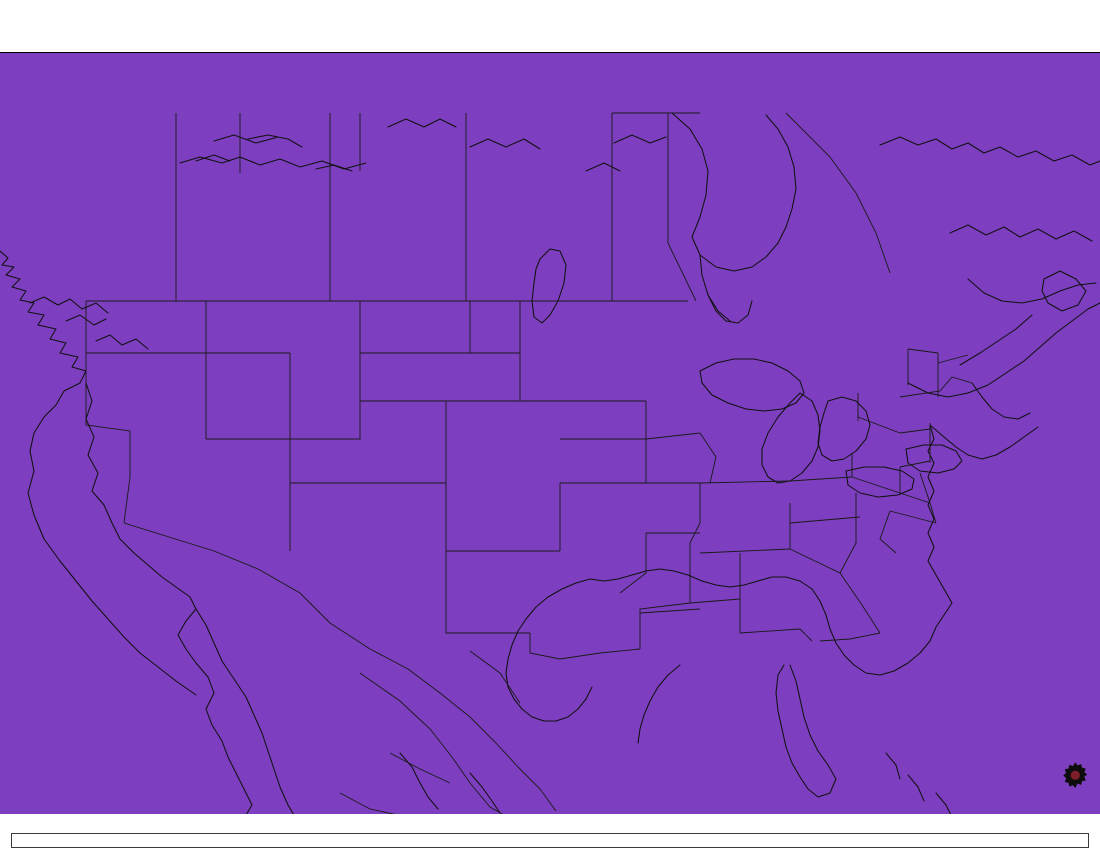 The image size is (1100, 850). I want to click on pivotal-weather-logo, so click(1075, 772).